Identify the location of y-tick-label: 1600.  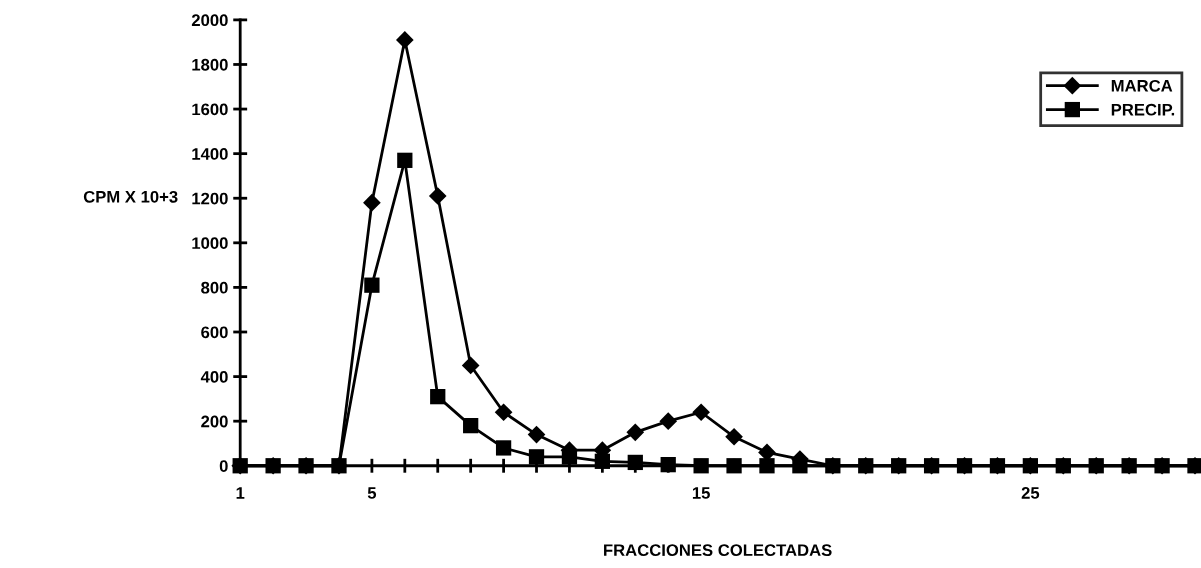
(210, 109).